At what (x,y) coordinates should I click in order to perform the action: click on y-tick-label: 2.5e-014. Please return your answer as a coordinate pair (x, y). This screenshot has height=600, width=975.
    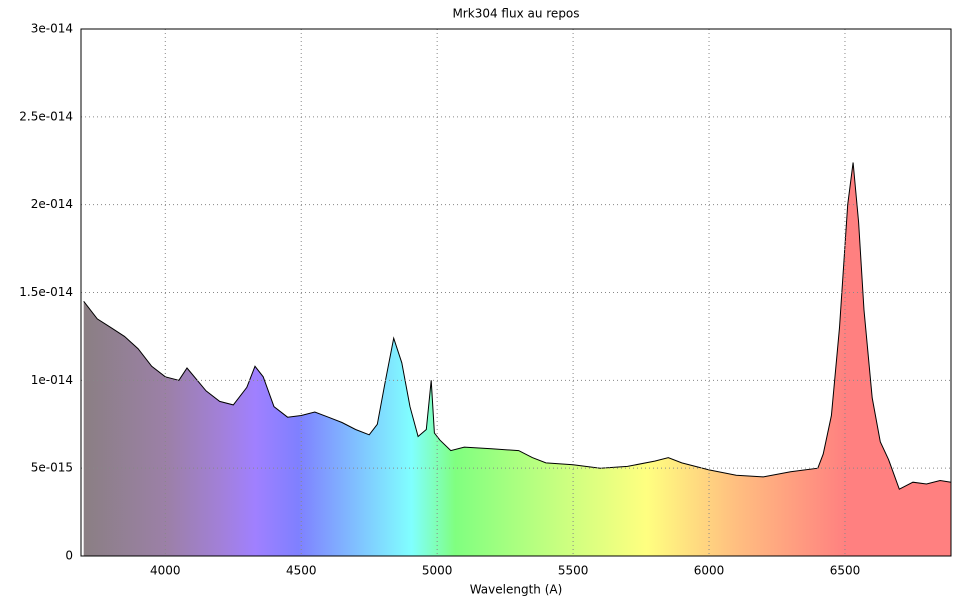
    Looking at the image, I should click on (46, 116).